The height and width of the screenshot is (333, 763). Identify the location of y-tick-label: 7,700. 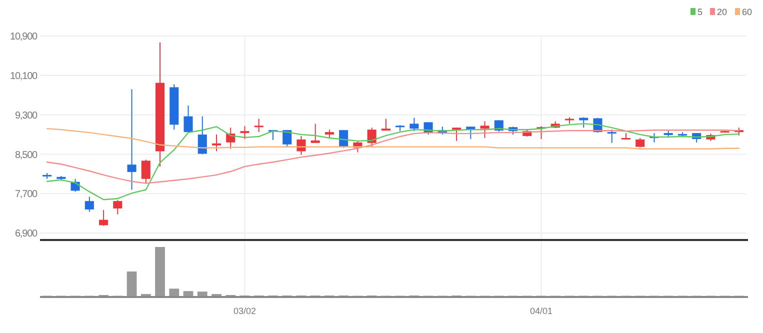
(26, 194).